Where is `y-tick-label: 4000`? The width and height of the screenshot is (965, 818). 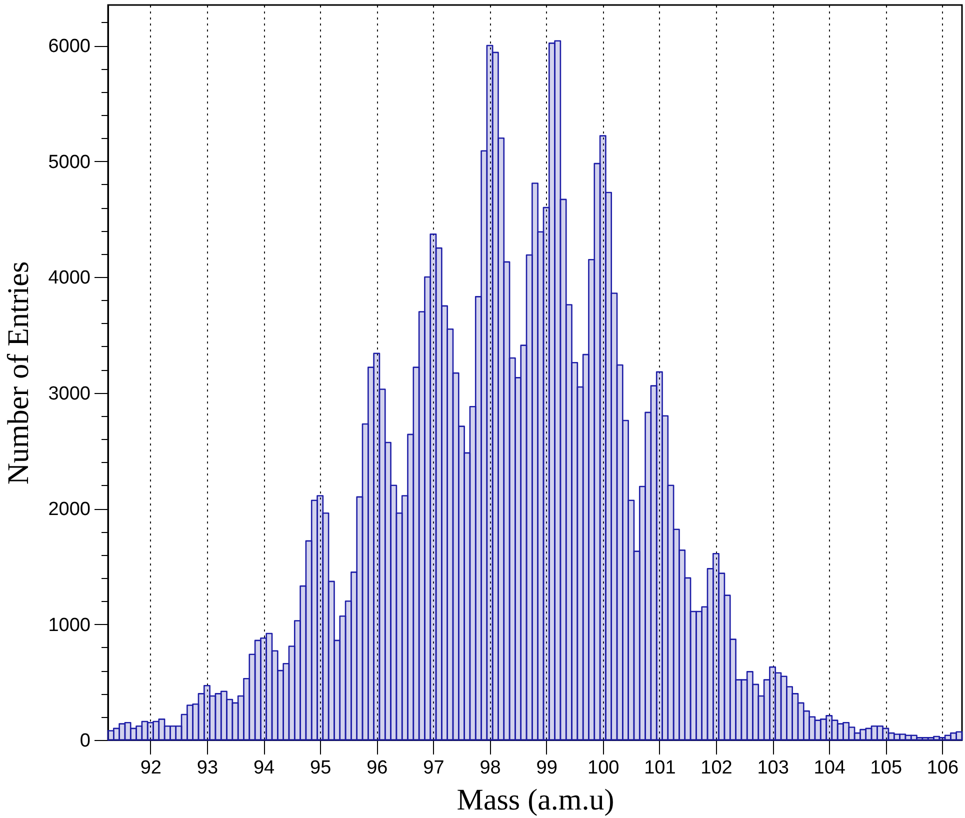 y-tick-label: 4000 is located at coordinates (69, 278).